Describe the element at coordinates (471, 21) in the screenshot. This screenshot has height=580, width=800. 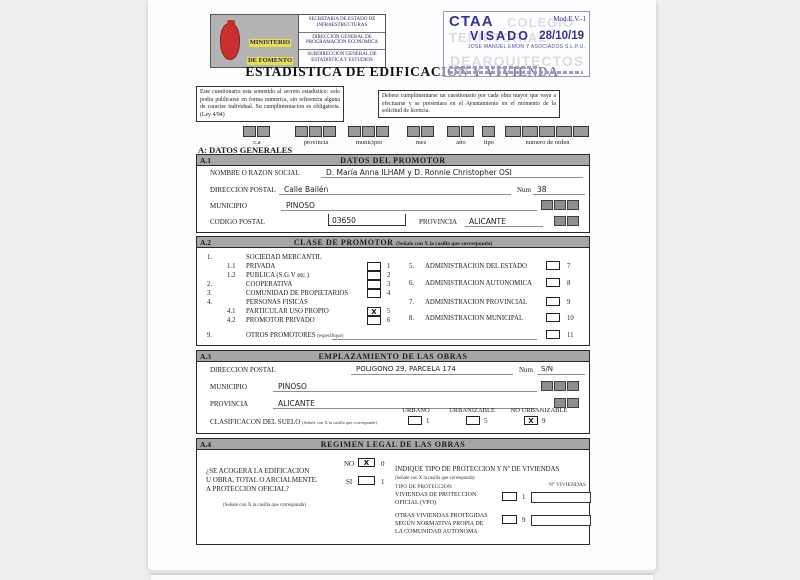
I see `stamp-acronym: CTAA` at that location.